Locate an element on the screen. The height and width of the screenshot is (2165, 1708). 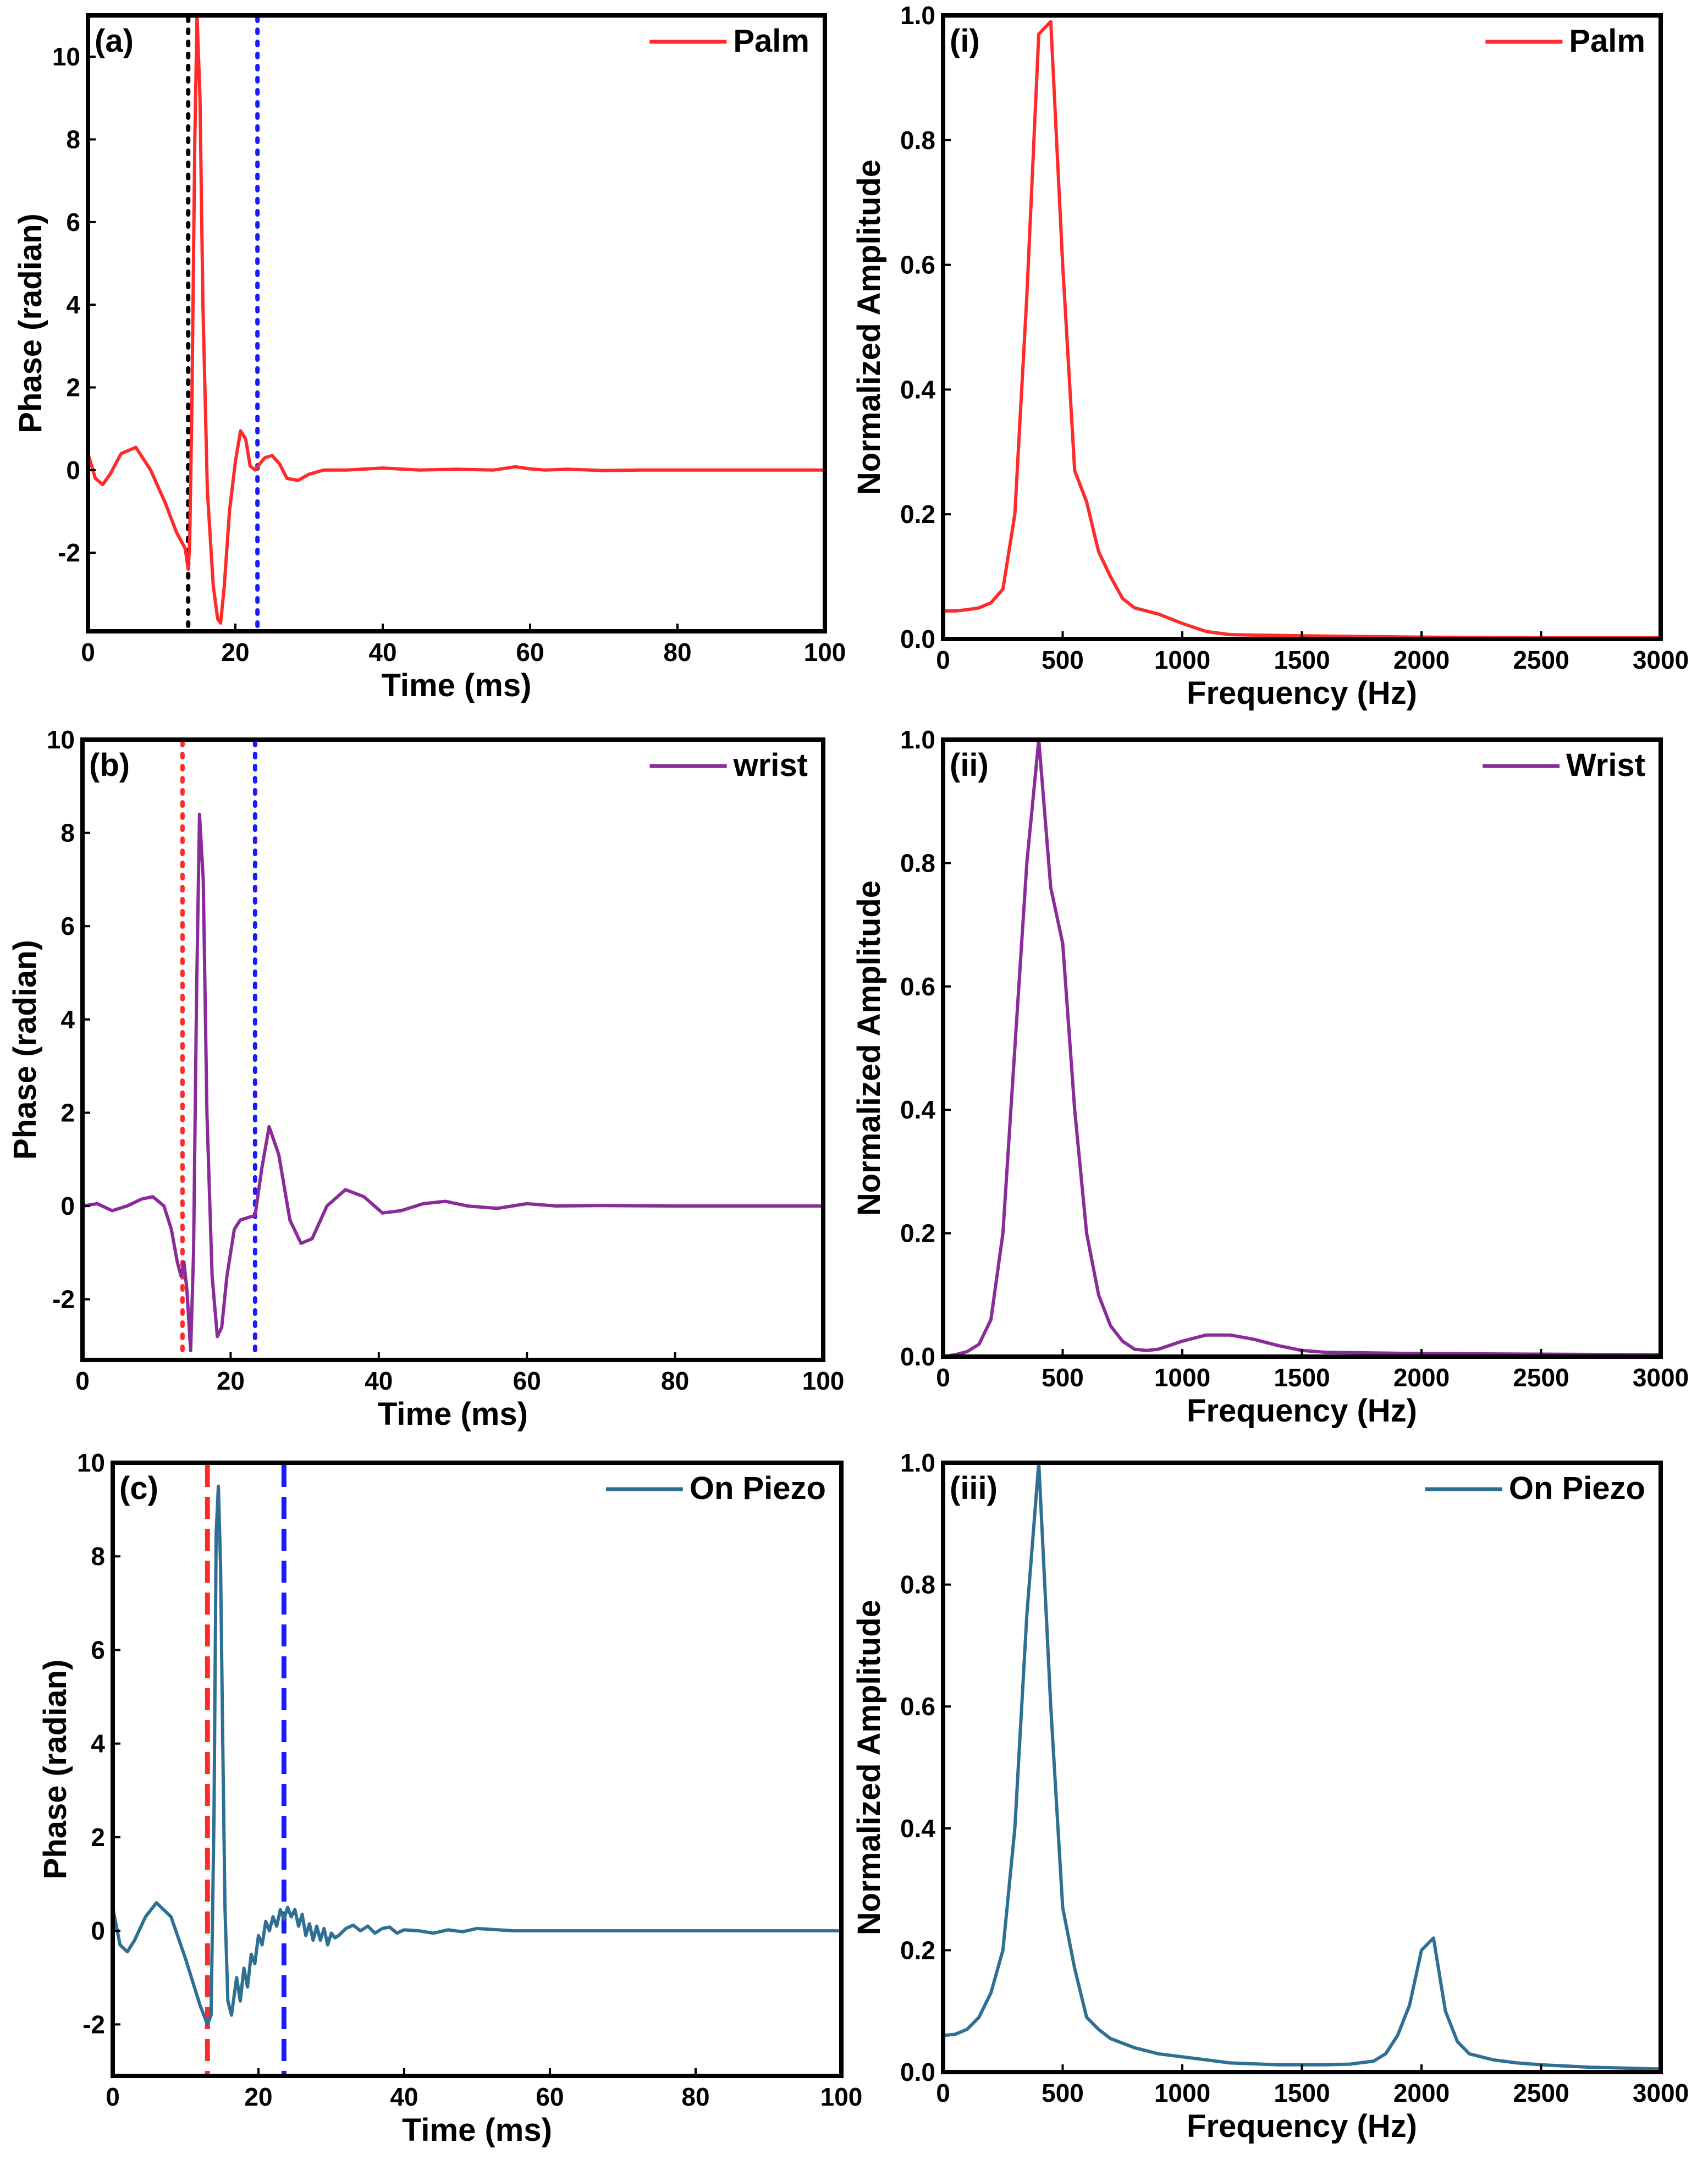
legend-label: wrist is located at coordinates (770, 765).